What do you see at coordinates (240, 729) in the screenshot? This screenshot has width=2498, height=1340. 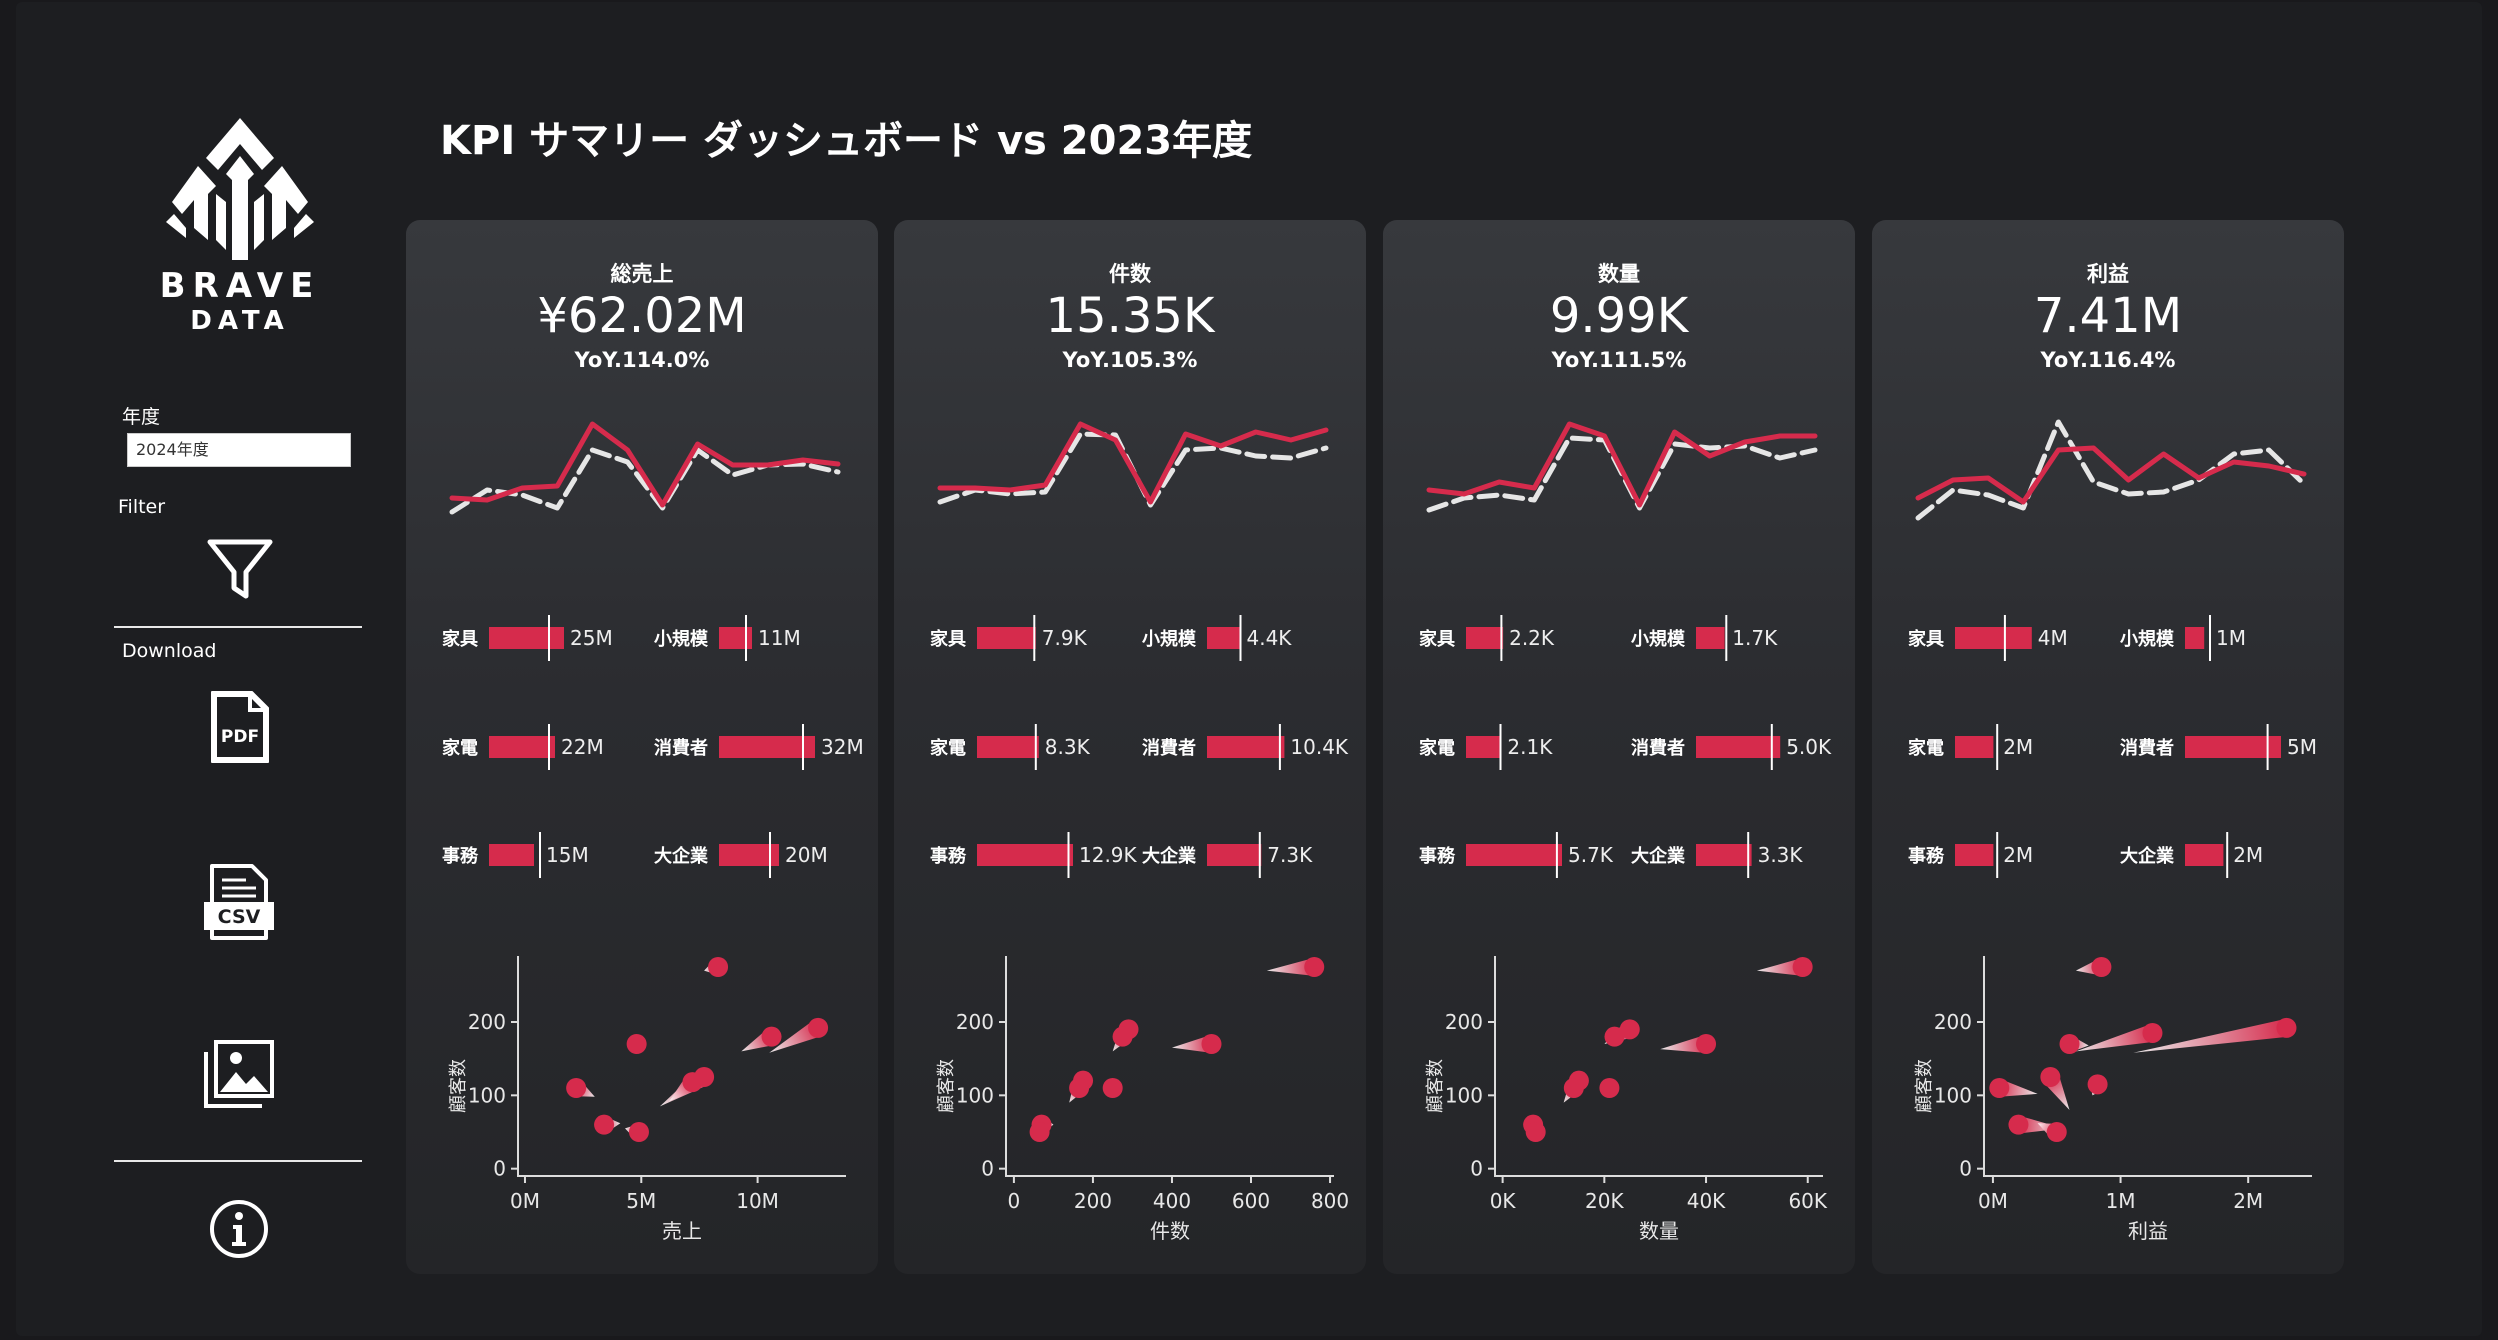 I see `pdf-file-icon: PDF` at bounding box center [240, 729].